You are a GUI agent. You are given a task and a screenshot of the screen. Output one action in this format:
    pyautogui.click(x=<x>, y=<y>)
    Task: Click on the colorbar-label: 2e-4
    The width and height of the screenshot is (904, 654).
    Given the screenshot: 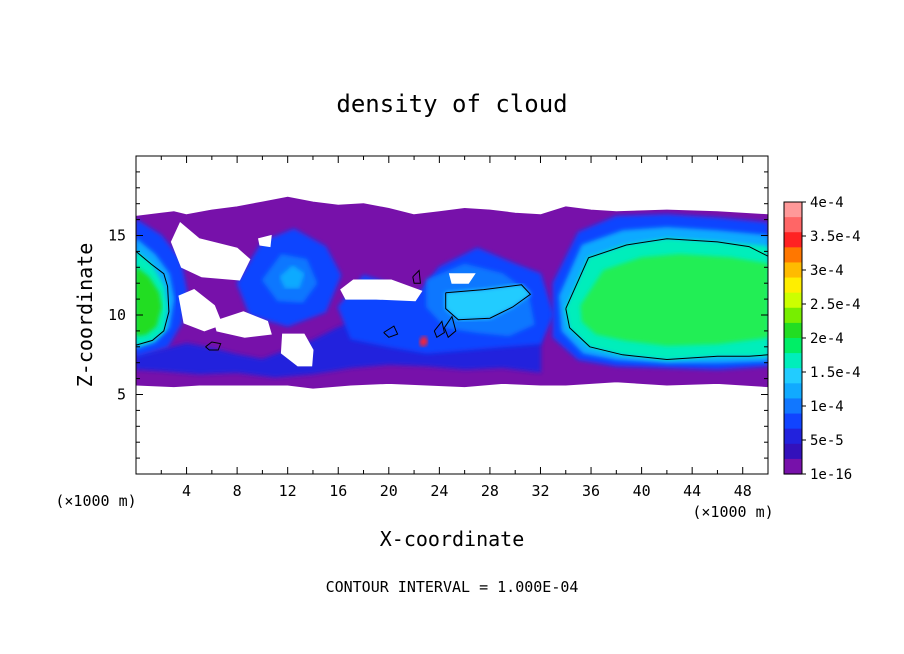 What is the action you would take?
    pyautogui.click(x=827, y=339)
    